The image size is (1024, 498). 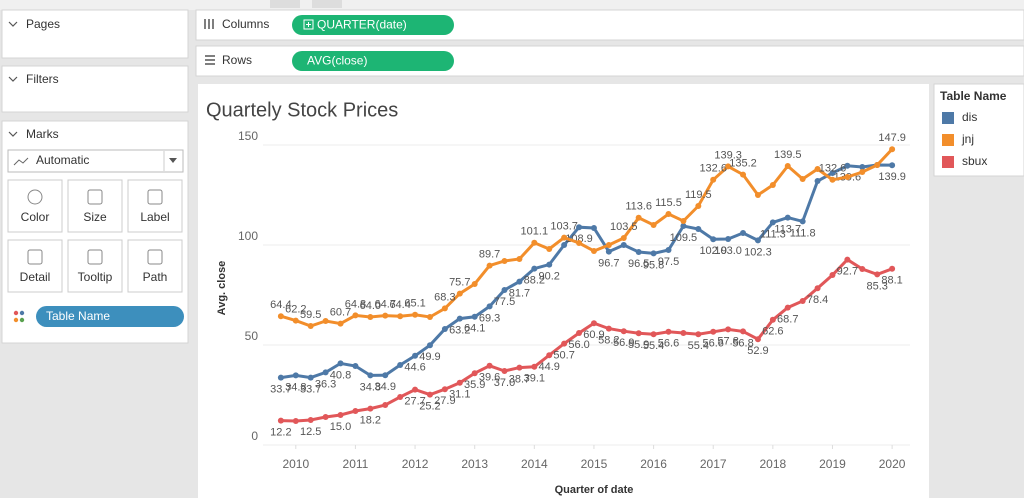 What do you see at coordinates (459, 395) in the screenshot?
I see `data-label: 31.1` at bounding box center [459, 395].